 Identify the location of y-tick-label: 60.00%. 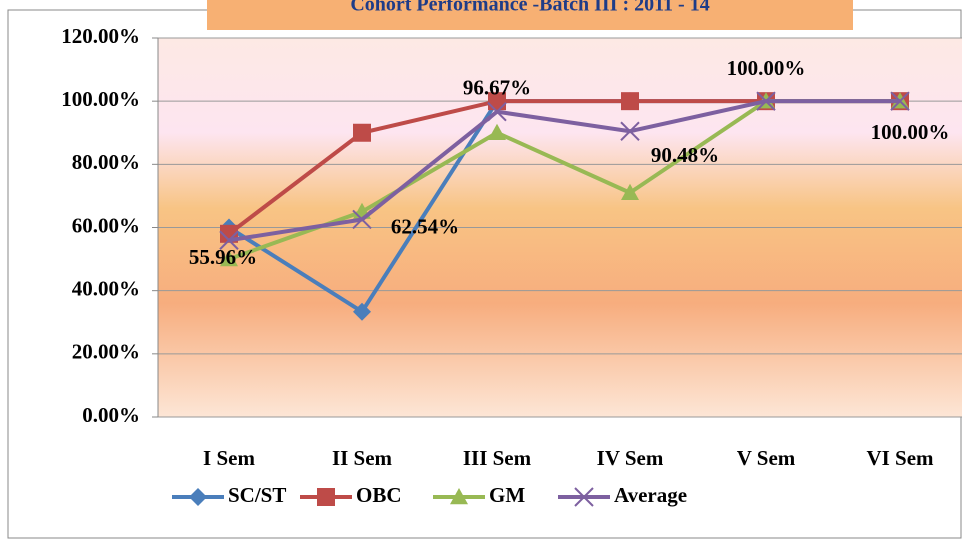
(106, 225).